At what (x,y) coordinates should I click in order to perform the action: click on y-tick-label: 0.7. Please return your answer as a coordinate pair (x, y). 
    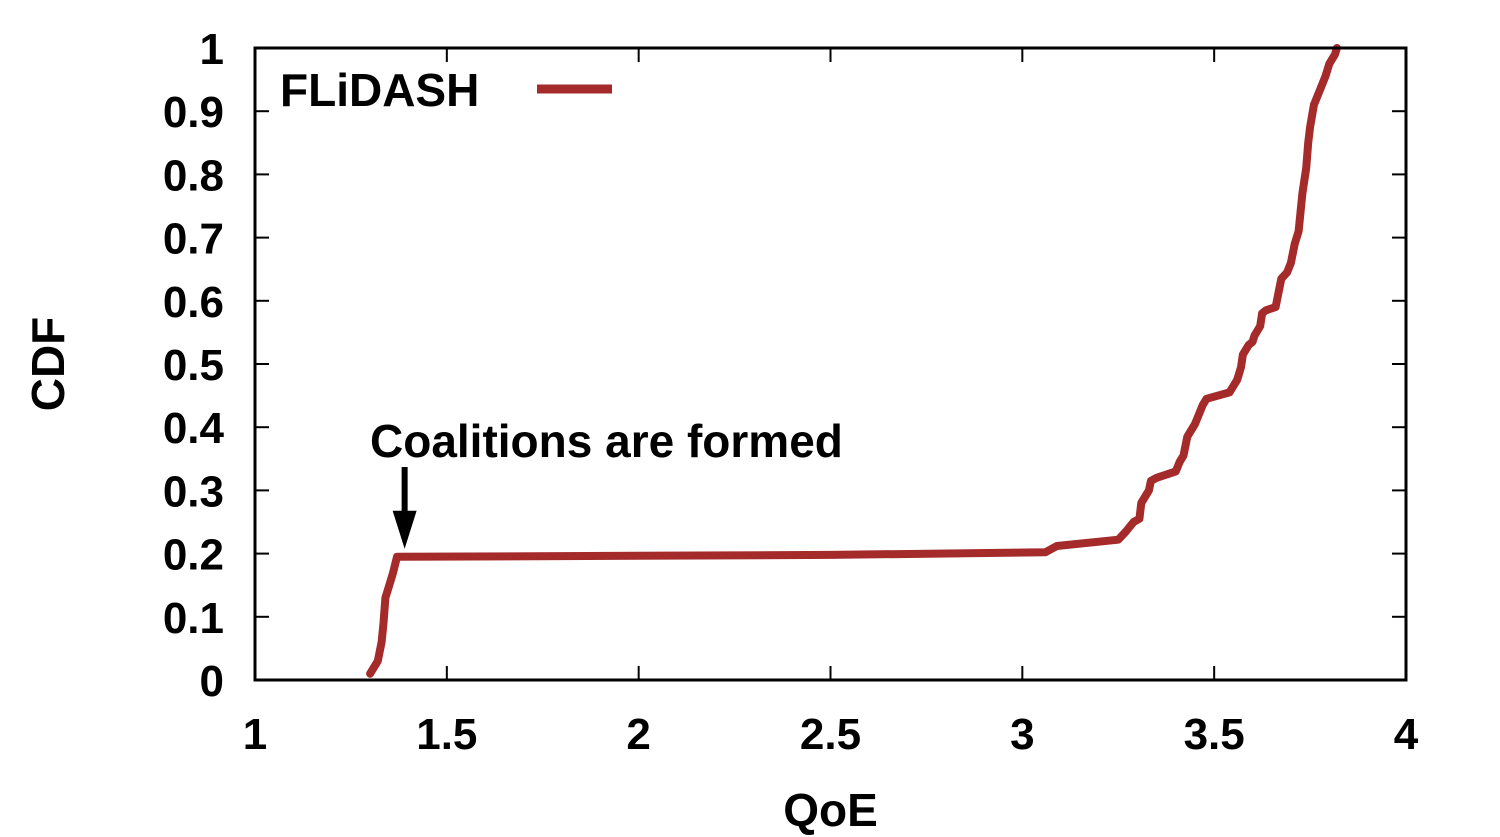
    Looking at the image, I should click on (193, 239).